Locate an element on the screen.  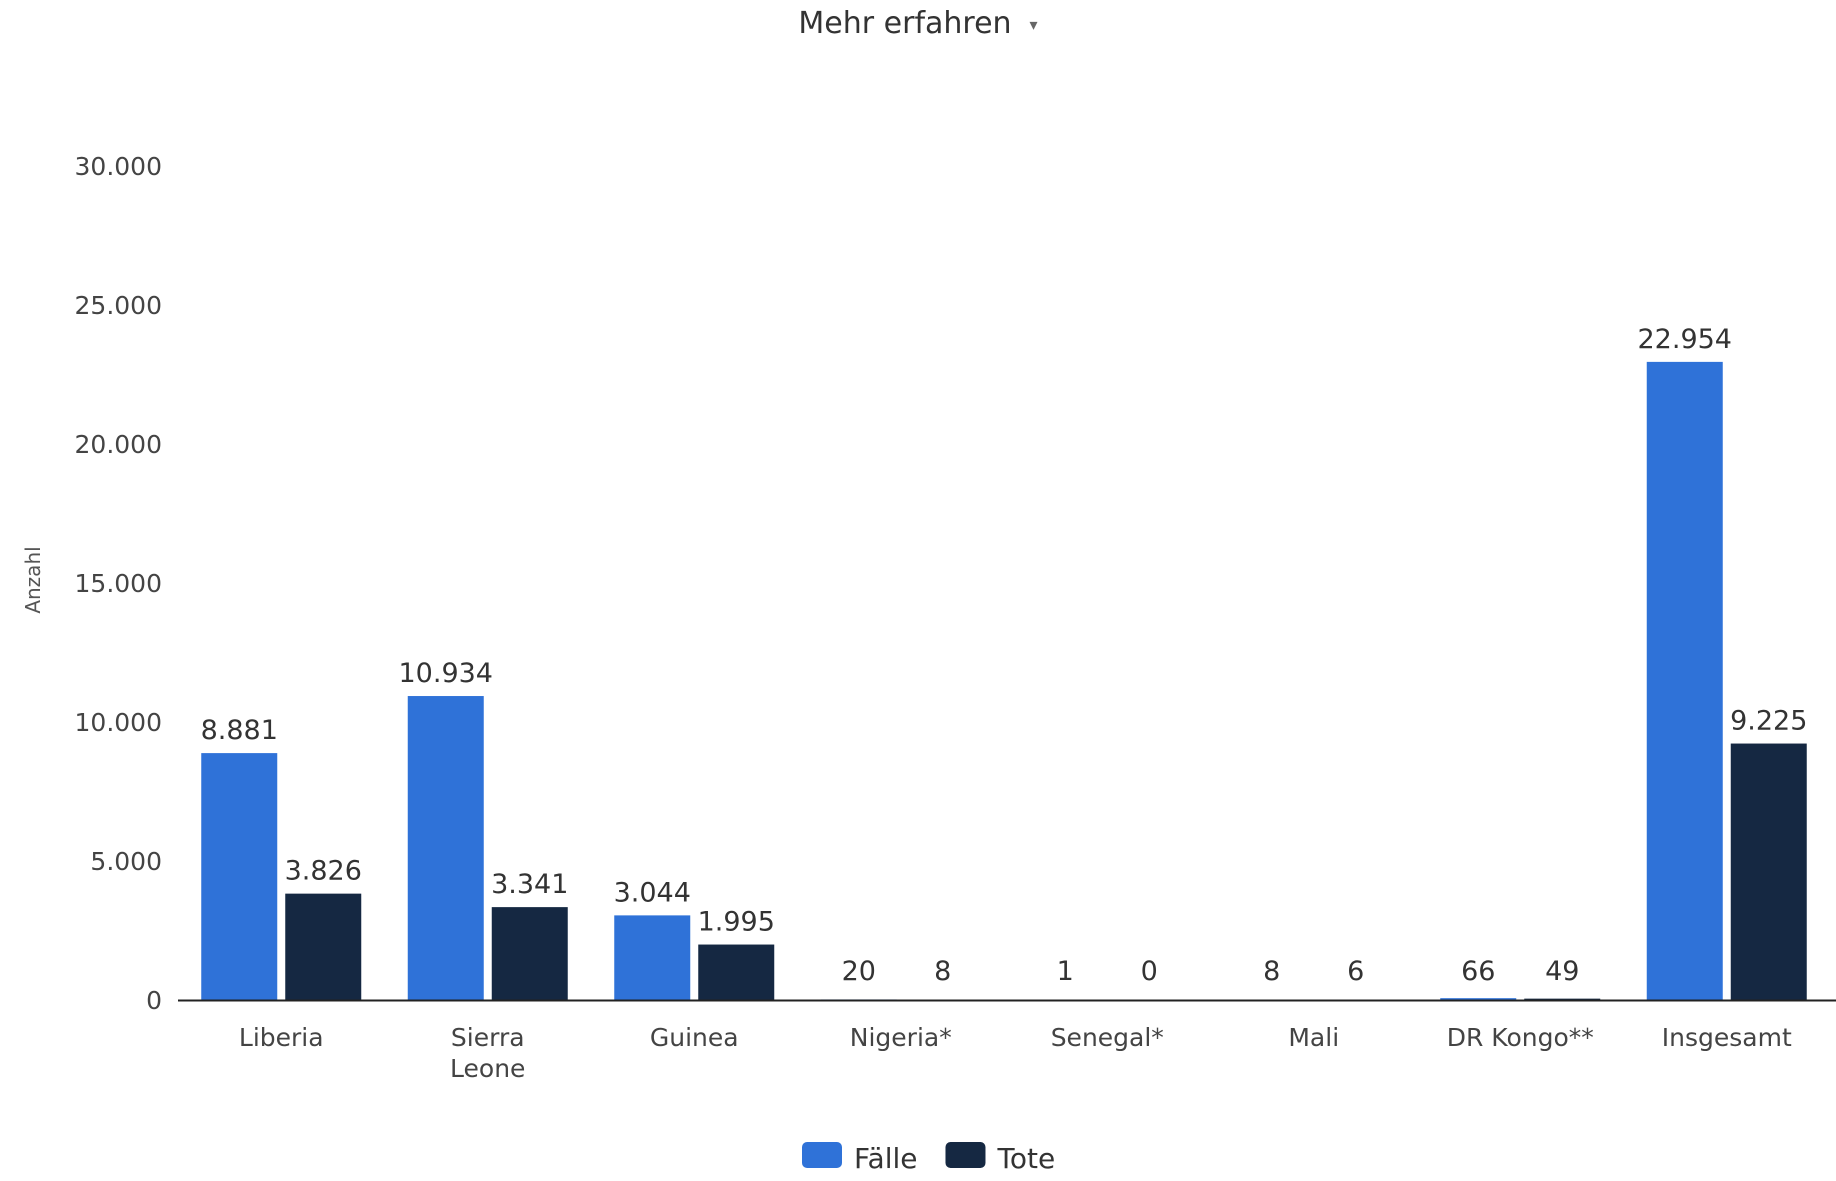
data-label: 8.881 is located at coordinates (239, 730).